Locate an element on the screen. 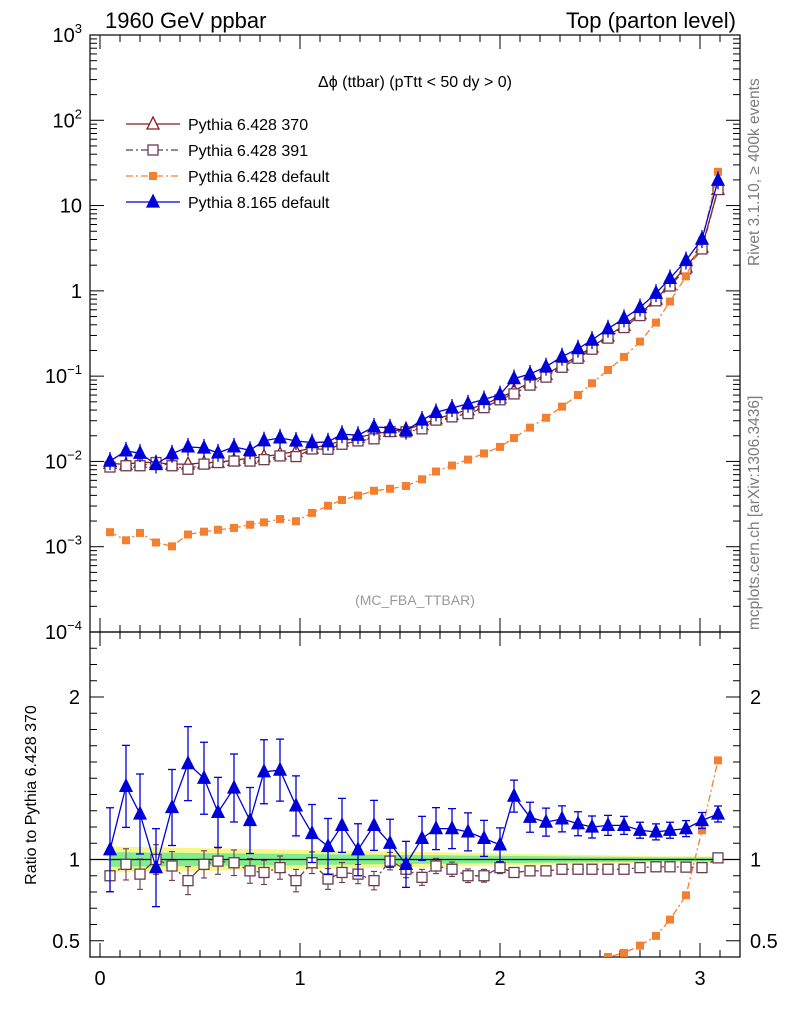 Image resolution: width=786 pixels, height=1024 pixels. legend-item: Pythia 6.428 default is located at coordinates (228, 177).